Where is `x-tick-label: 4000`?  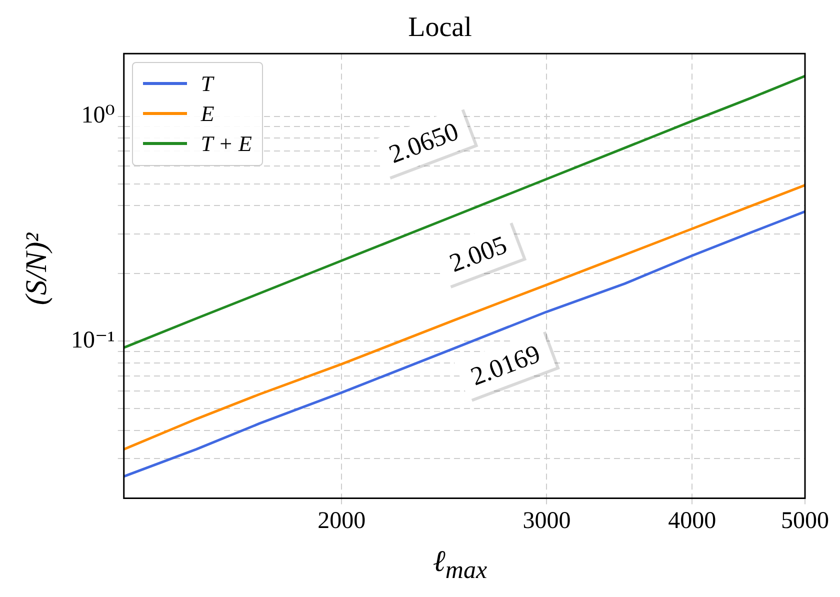 x-tick-label: 4000 is located at coordinates (692, 521).